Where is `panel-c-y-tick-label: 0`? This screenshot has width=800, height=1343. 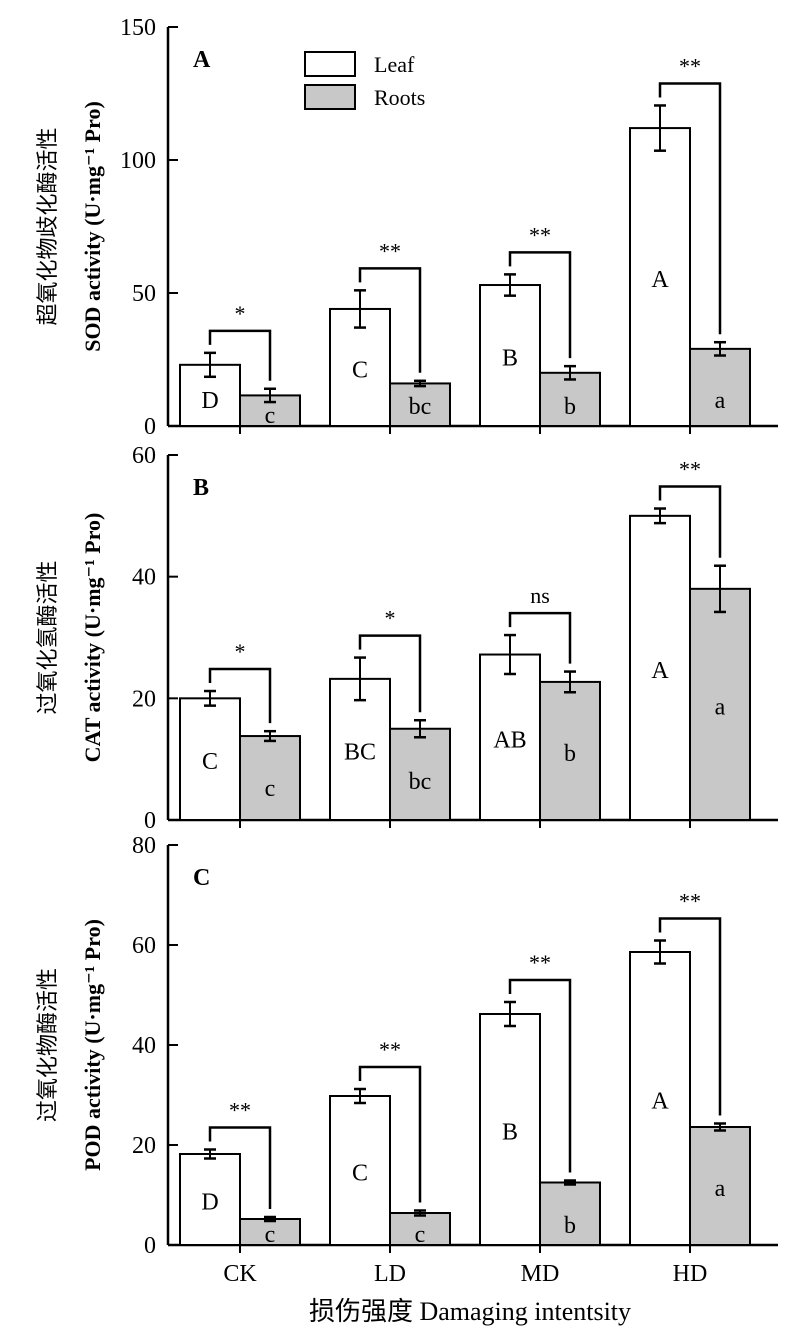
panel-c-y-tick-label: 0 is located at coordinates (150, 1246).